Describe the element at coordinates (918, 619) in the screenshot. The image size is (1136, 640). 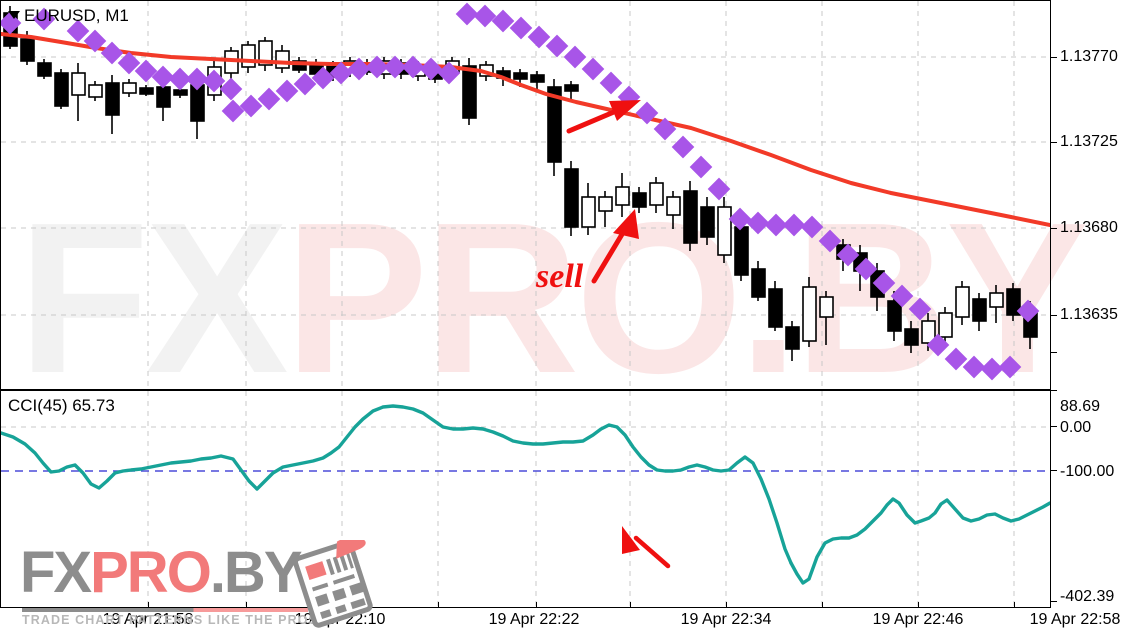
I see `time-axis-label-4: 19 Apr 22:46` at that location.